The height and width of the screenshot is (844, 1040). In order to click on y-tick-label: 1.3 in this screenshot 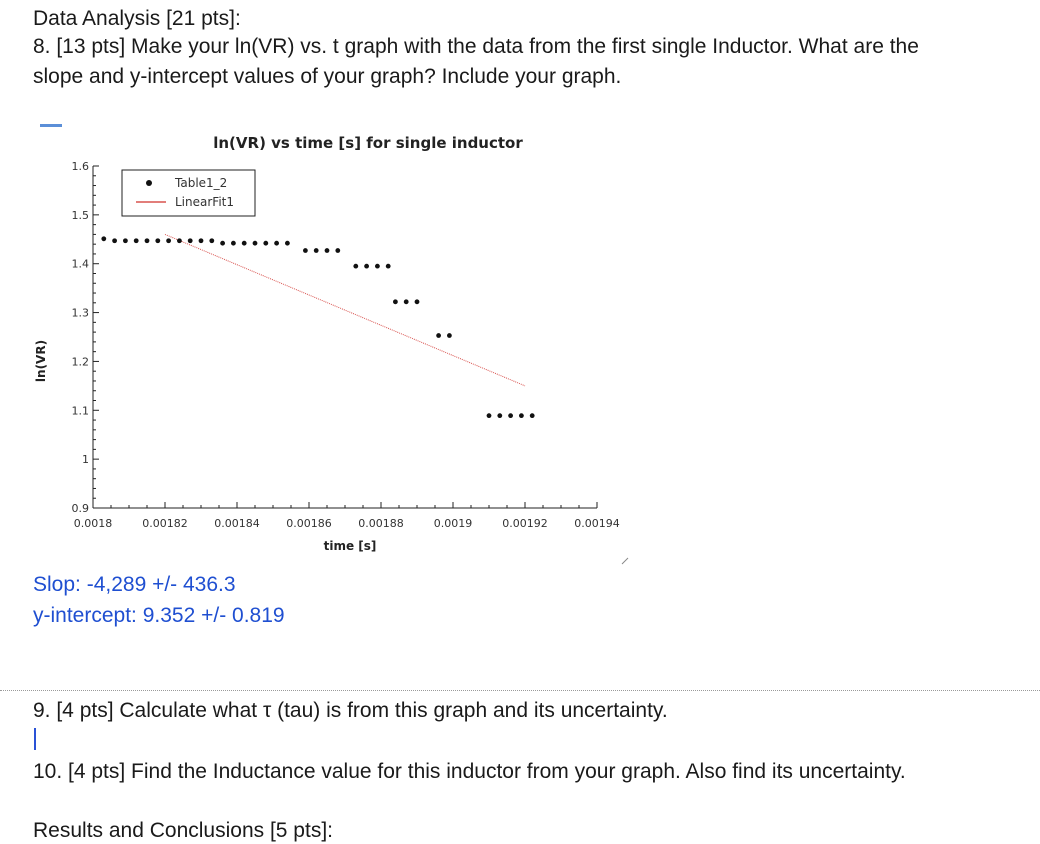, I will do `click(81, 313)`.